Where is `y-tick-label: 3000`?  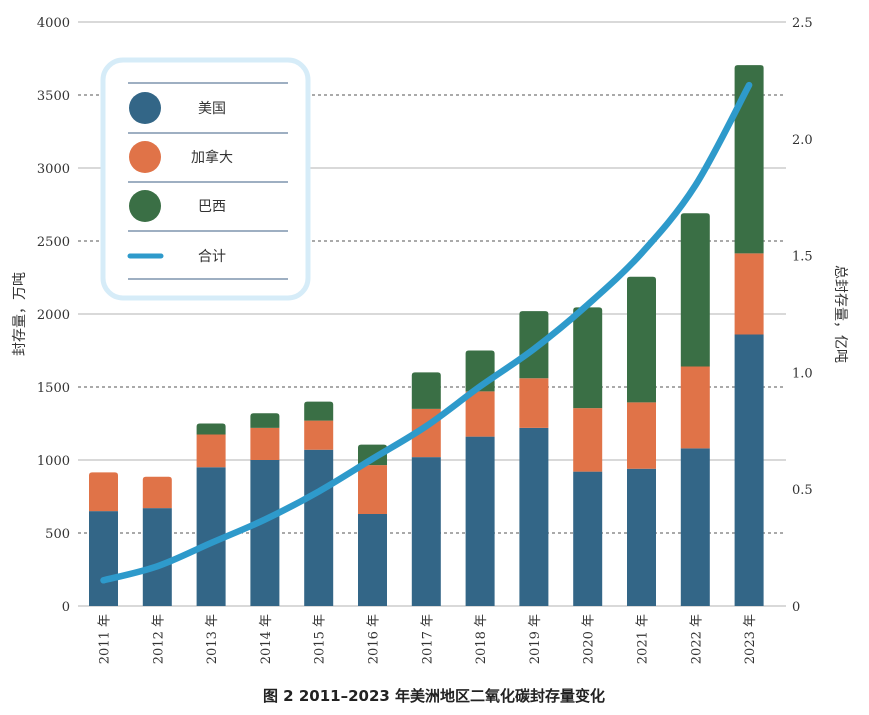 y-tick-label: 3000 is located at coordinates (53, 169).